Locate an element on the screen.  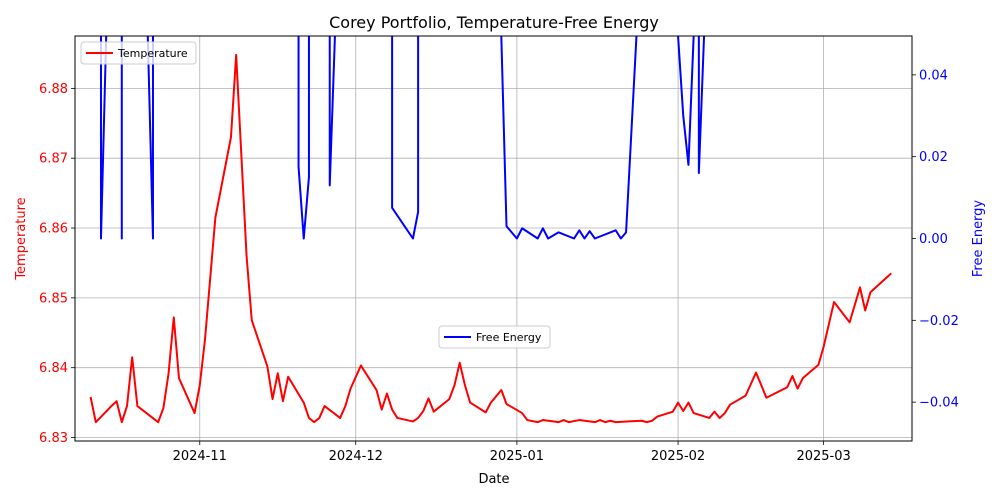
legend-free-energy-label: Free Energy is located at coordinates (509, 337).